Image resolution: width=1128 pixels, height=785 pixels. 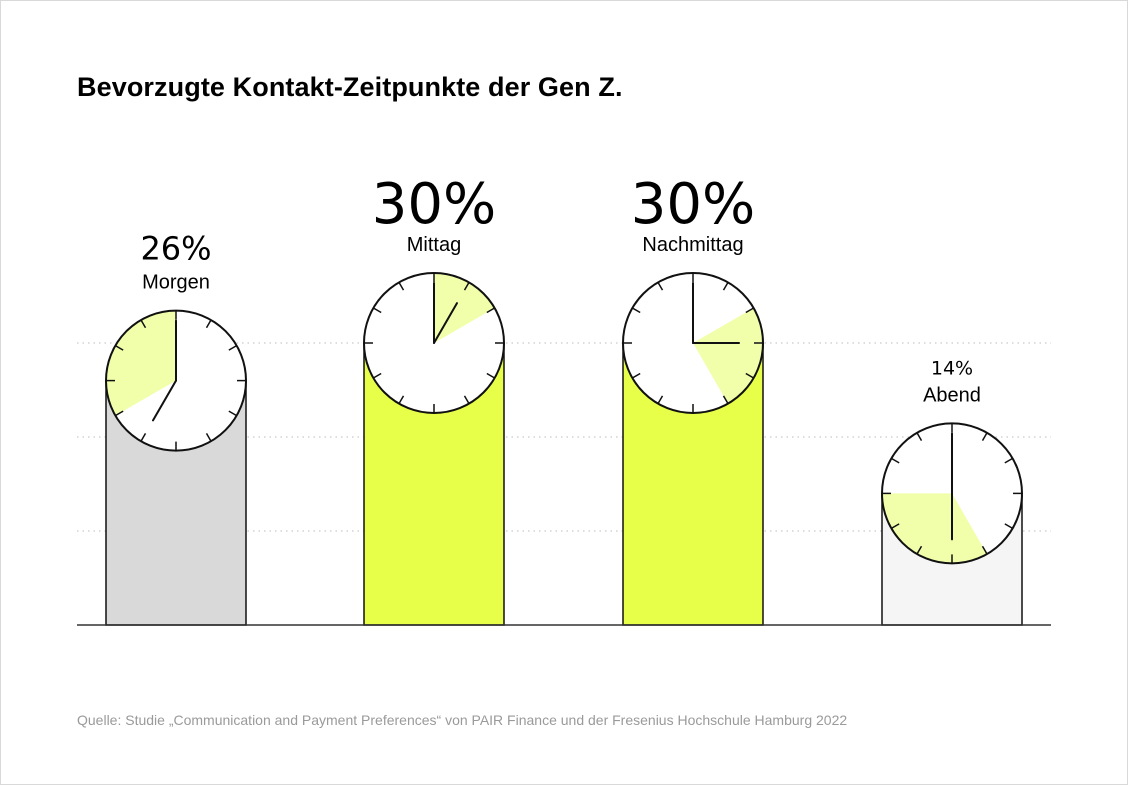 What do you see at coordinates (175, 249) in the screenshot?
I see `value-label: 26%` at bounding box center [175, 249].